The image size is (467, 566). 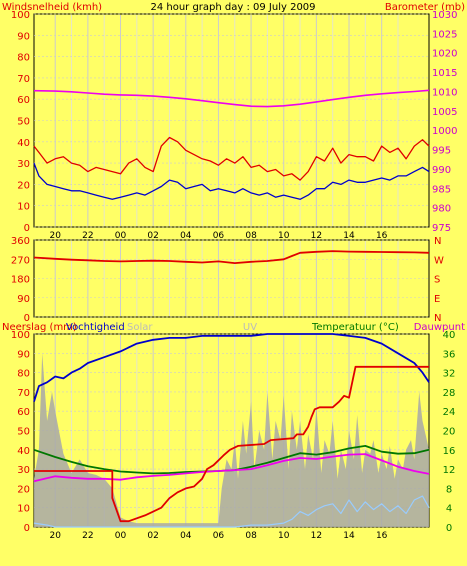 I want to click on solar-axis-title: Solar, so click(x=140, y=327).